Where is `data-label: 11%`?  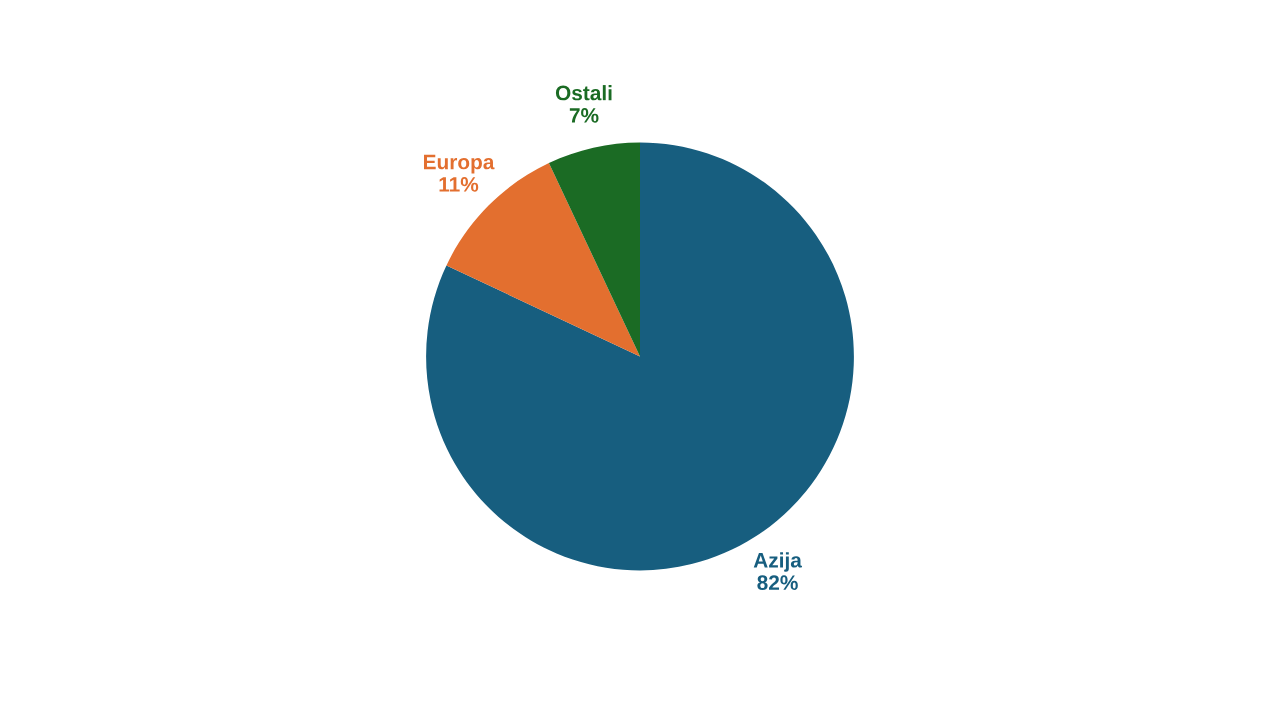 data-label: 11% is located at coordinates (459, 184).